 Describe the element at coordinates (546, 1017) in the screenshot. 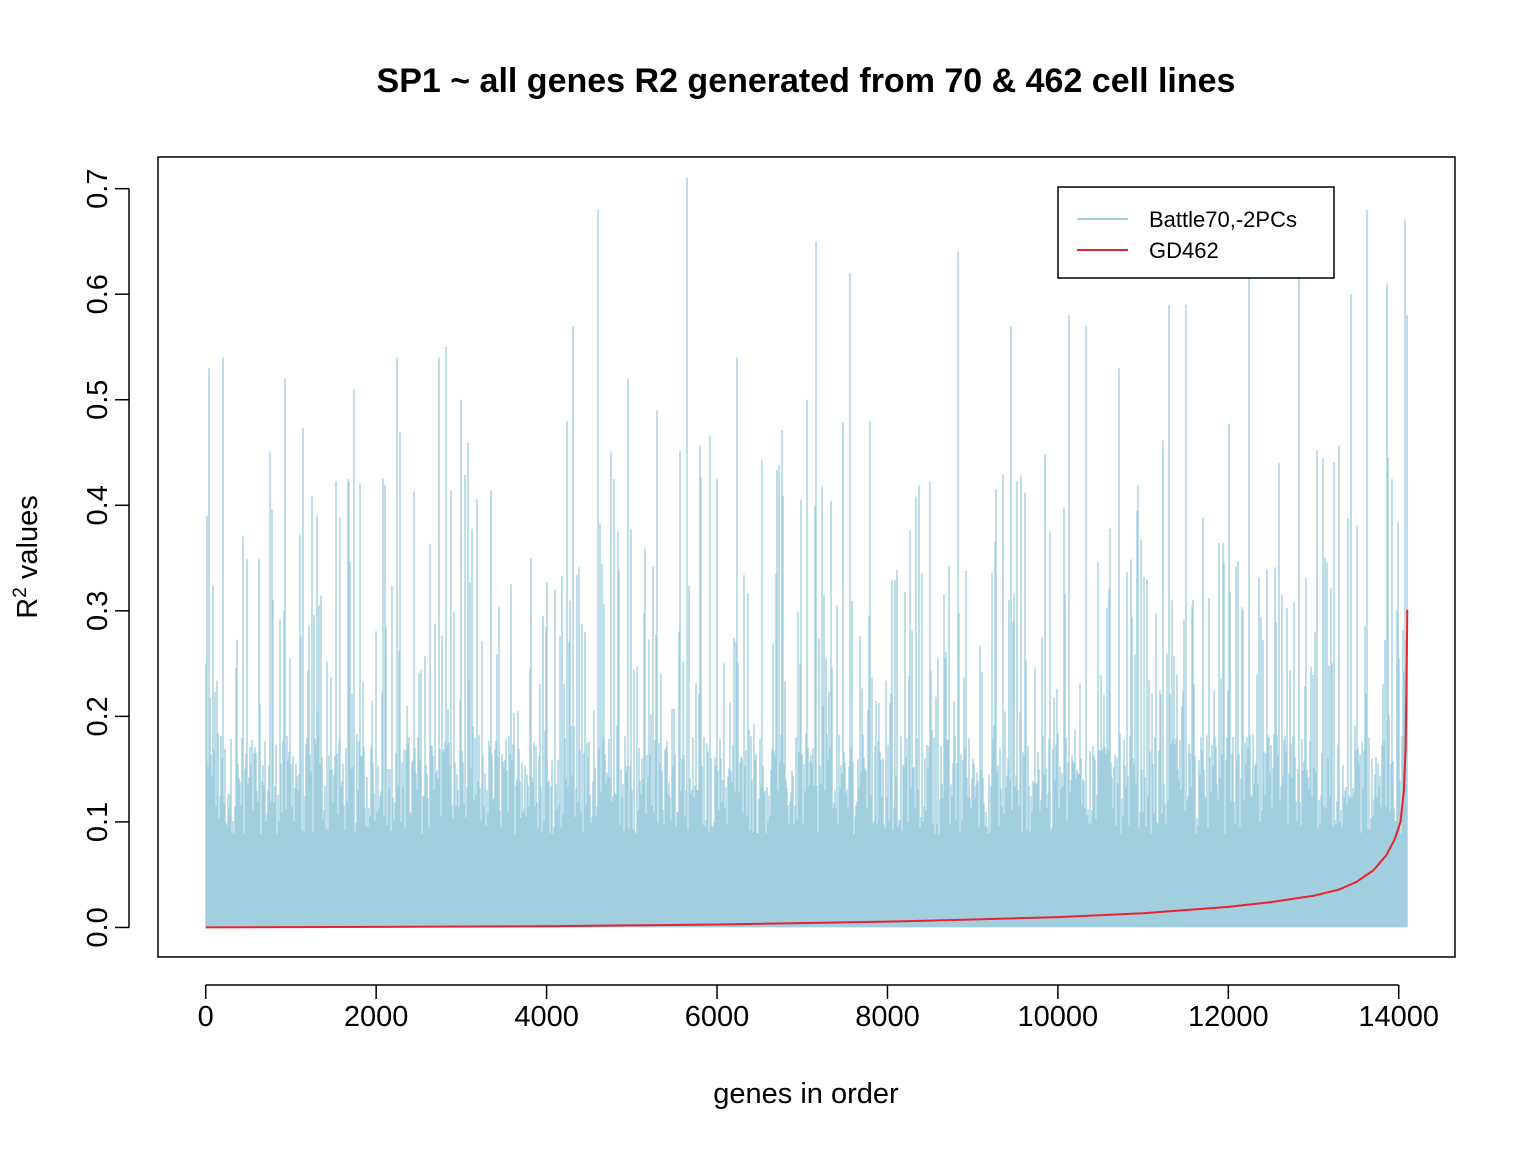

I see `x-tick-label: 4000` at that location.